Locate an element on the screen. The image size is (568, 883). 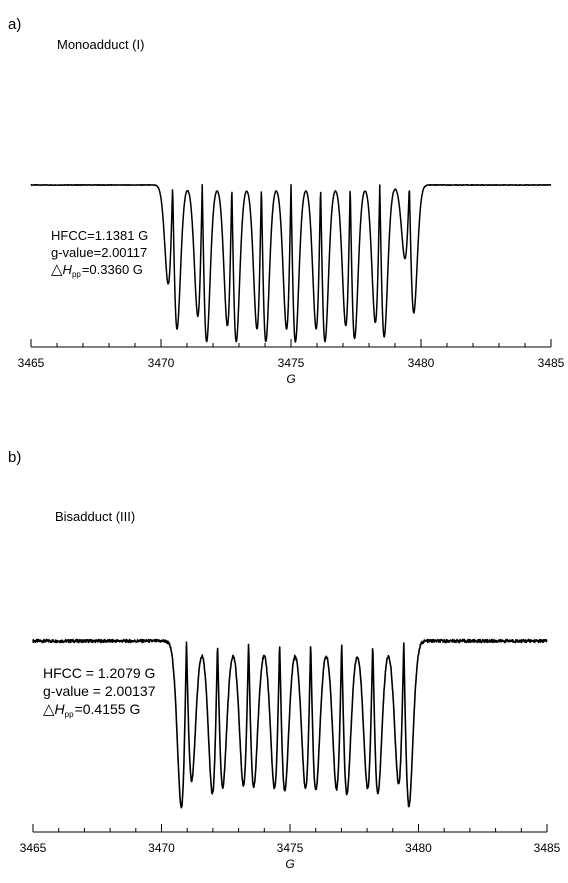
hfcc-text: HFCC = 1.2079 G is located at coordinates (99, 673).